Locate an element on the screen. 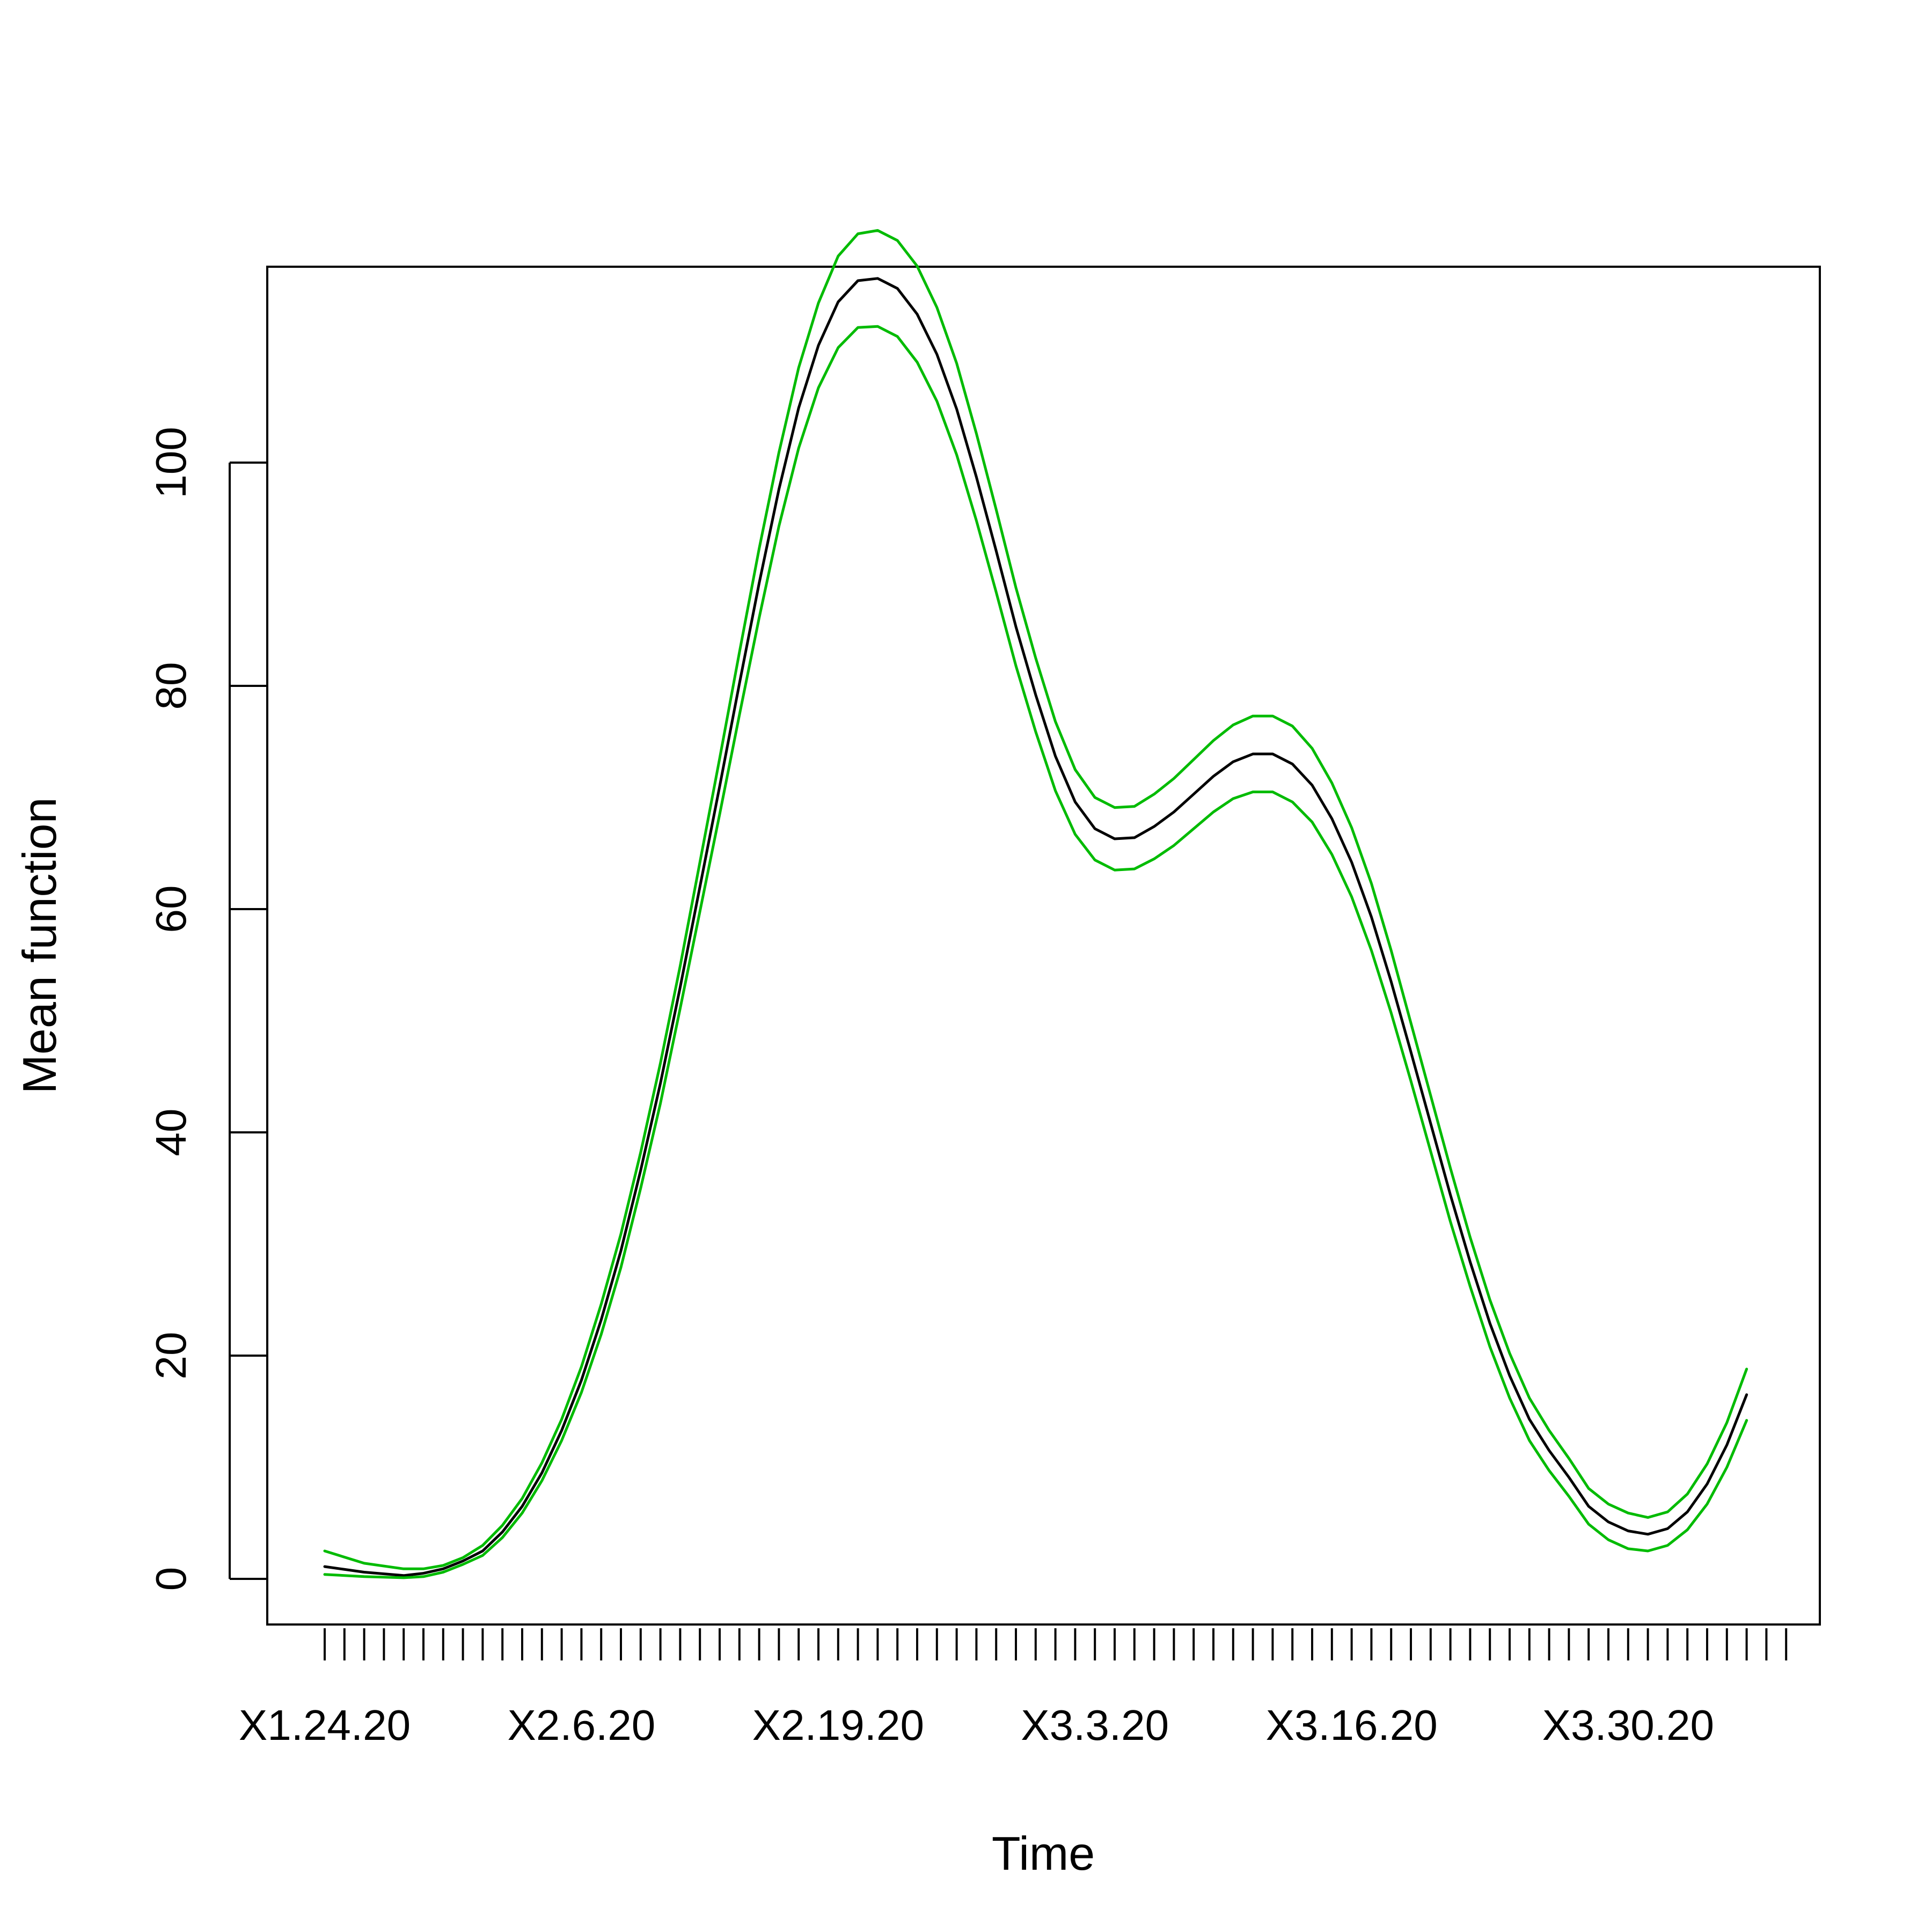  y-axis-title: Mean function is located at coordinates (39, 945).